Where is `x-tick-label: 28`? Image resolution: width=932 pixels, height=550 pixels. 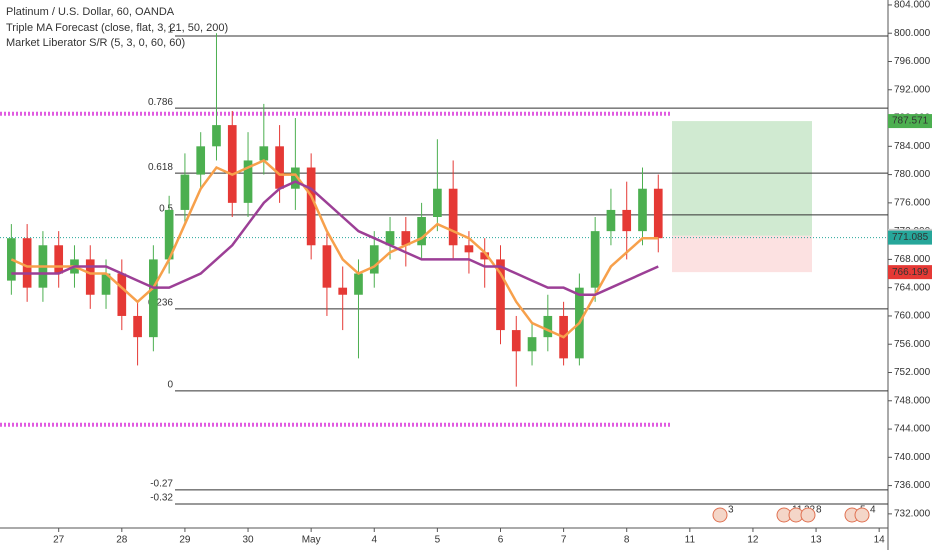
x-tick-label: 28 is located at coordinates (122, 540).